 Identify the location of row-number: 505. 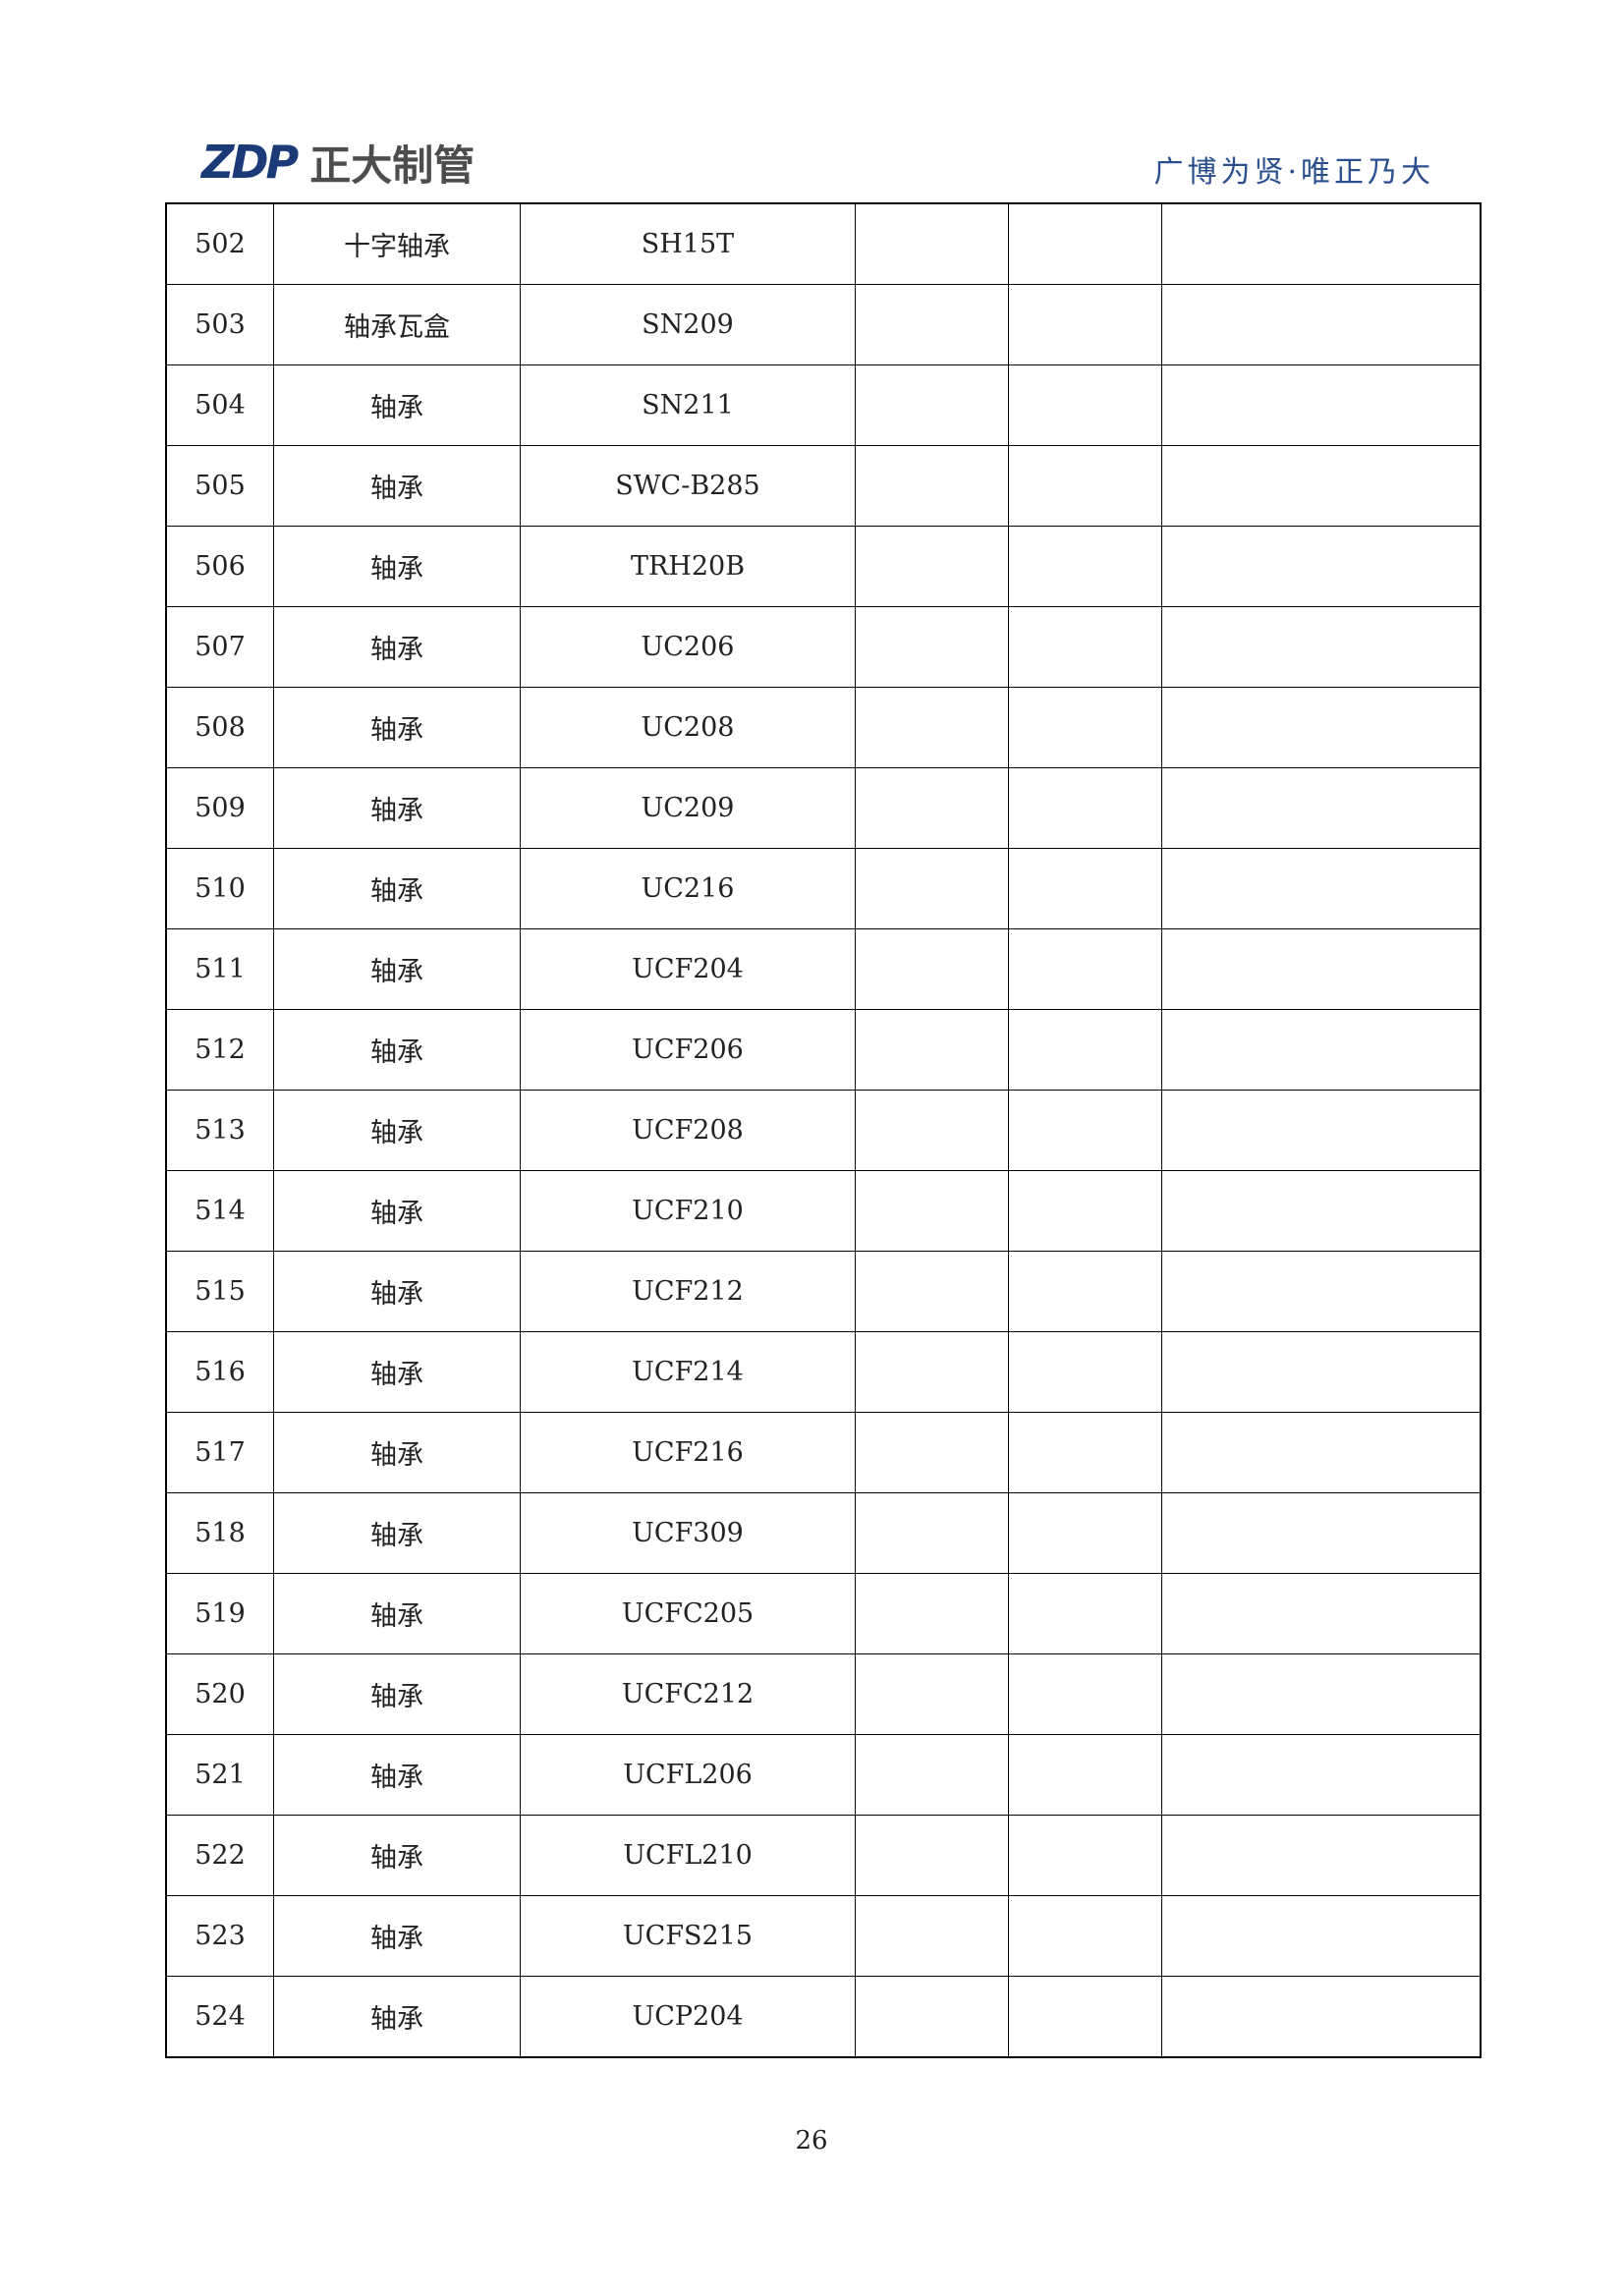
(219, 486).